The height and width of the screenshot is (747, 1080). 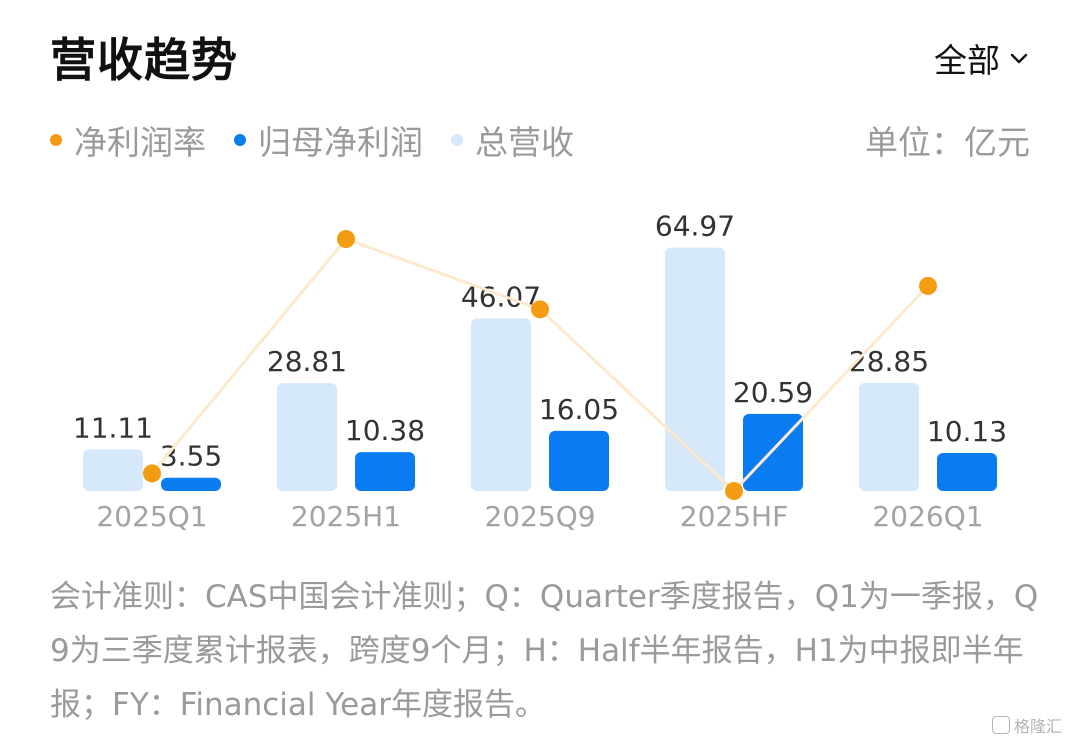 I want to click on chevron-down-icon, so click(x=1019, y=58).